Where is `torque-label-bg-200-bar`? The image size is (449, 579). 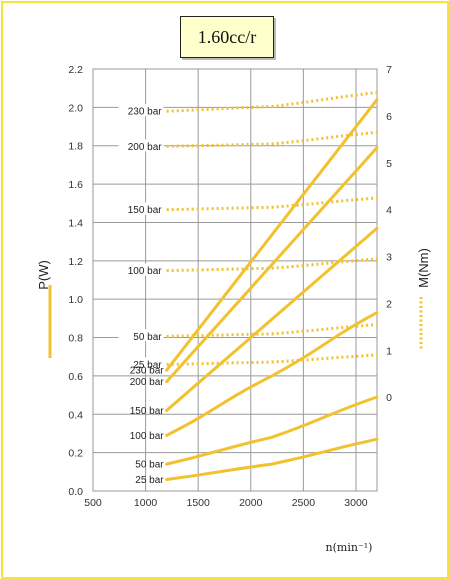 torque-label-bg-200-bar is located at coordinates (141, 145).